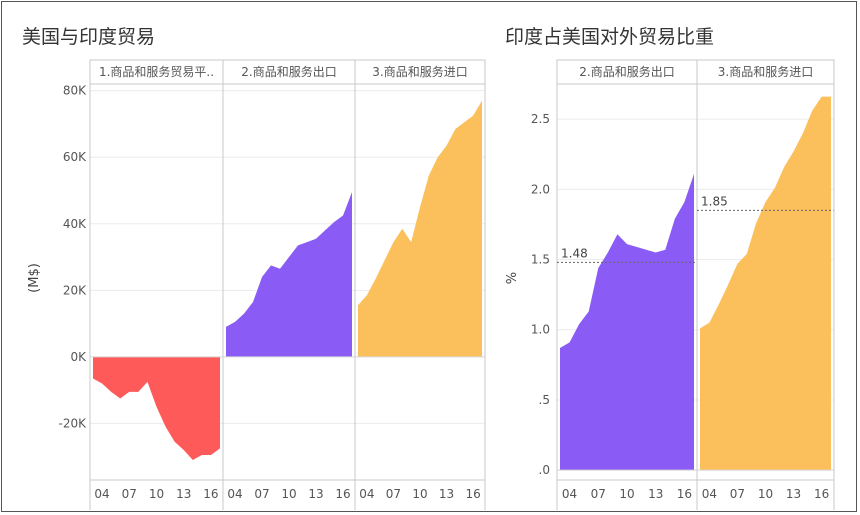 This screenshot has height=515, width=860. What do you see at coordinates (34, 278) in the screenshot?
I see `y-axis-title: (M$)` at bounding box center [34, 278].